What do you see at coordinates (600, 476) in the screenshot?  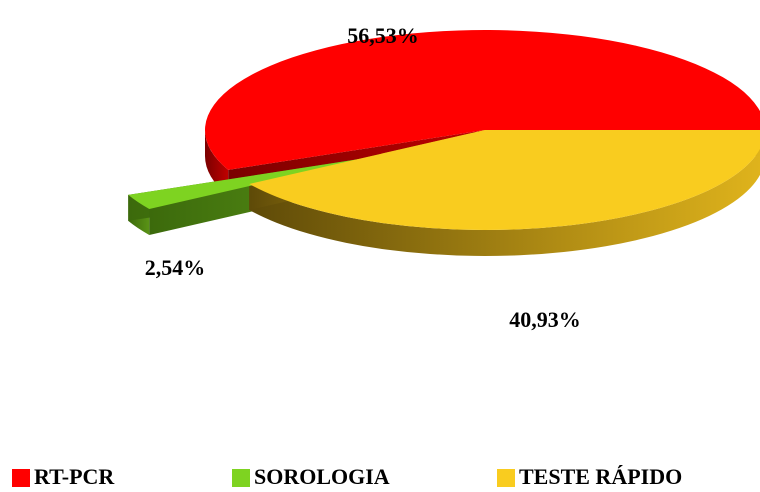 I see `legend-label: TESTE RÁPIDO` at bounding box center [600, 476].